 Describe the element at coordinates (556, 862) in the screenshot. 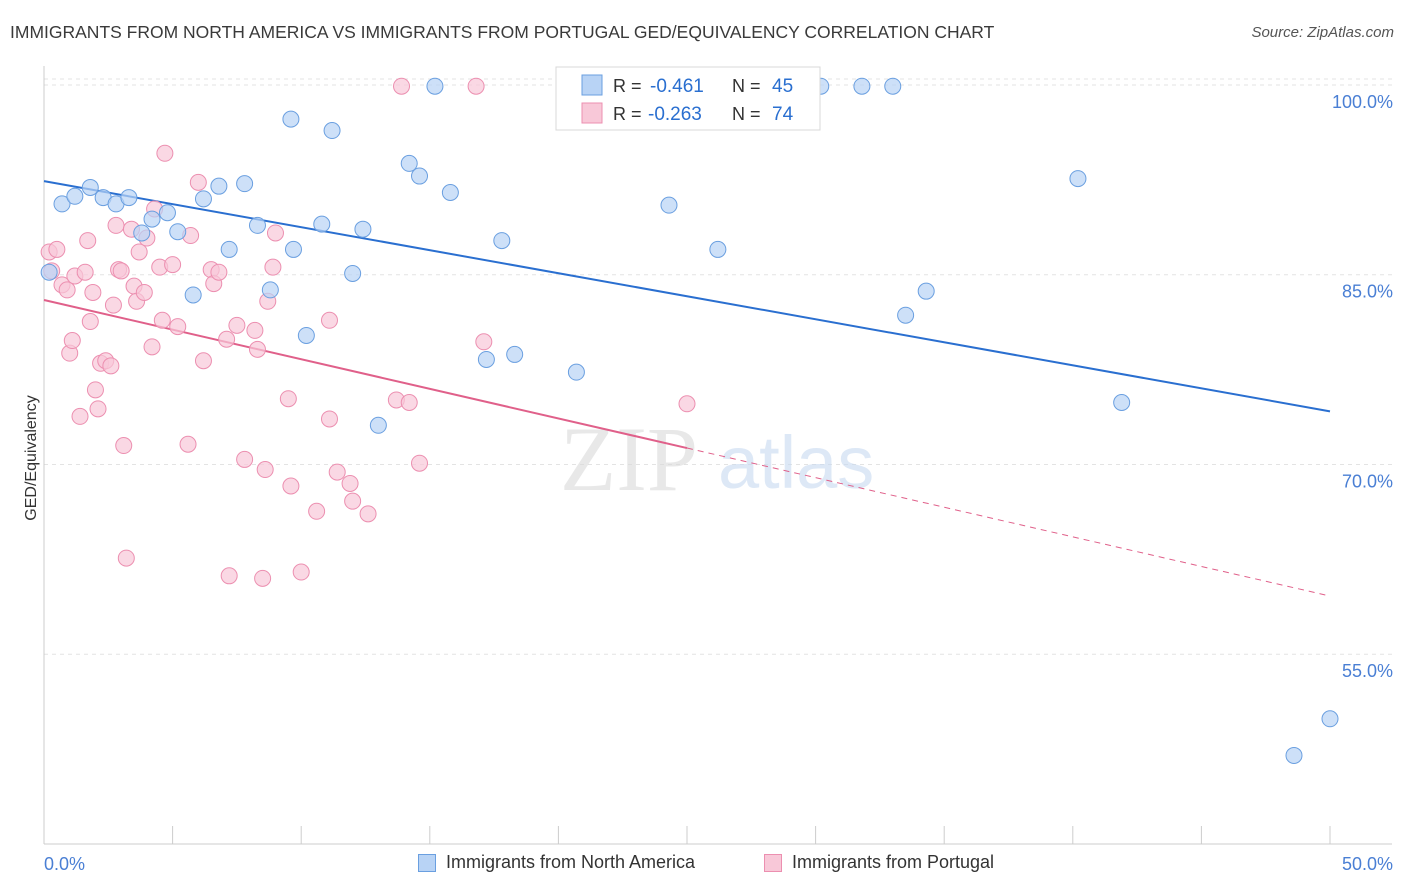

I see `legend-item-north-america: Immigrants from North America` at that location.